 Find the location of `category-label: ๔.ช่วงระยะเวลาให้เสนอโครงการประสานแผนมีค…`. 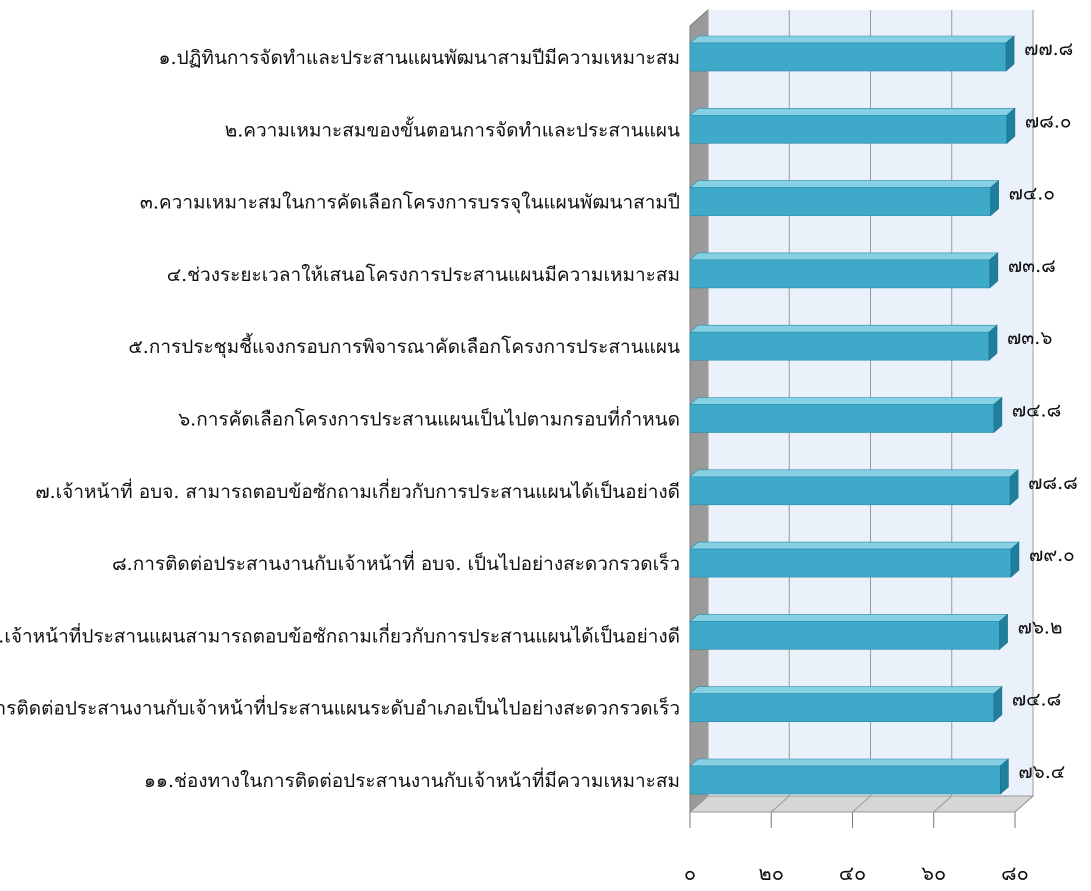

category-label: ๔.ช่วงระยะเวลาให้เสนอโครงการประสานแผนมีค… is located at coordinates (423, 274).